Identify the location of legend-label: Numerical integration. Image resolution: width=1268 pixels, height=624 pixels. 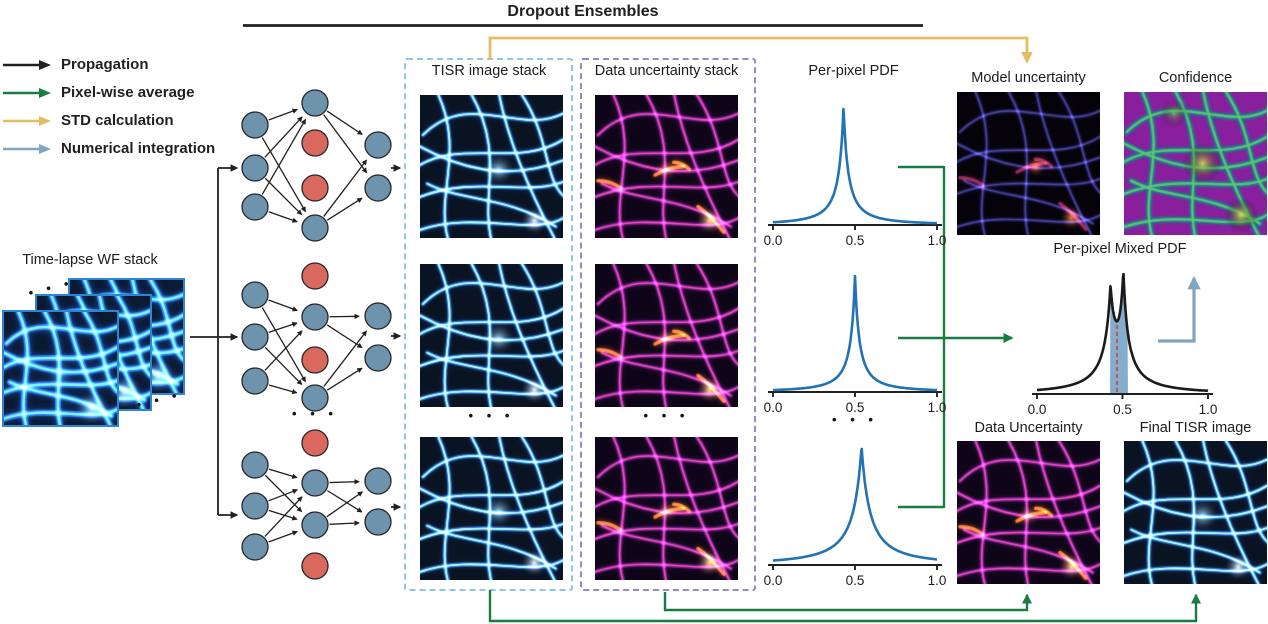
(138, 148).